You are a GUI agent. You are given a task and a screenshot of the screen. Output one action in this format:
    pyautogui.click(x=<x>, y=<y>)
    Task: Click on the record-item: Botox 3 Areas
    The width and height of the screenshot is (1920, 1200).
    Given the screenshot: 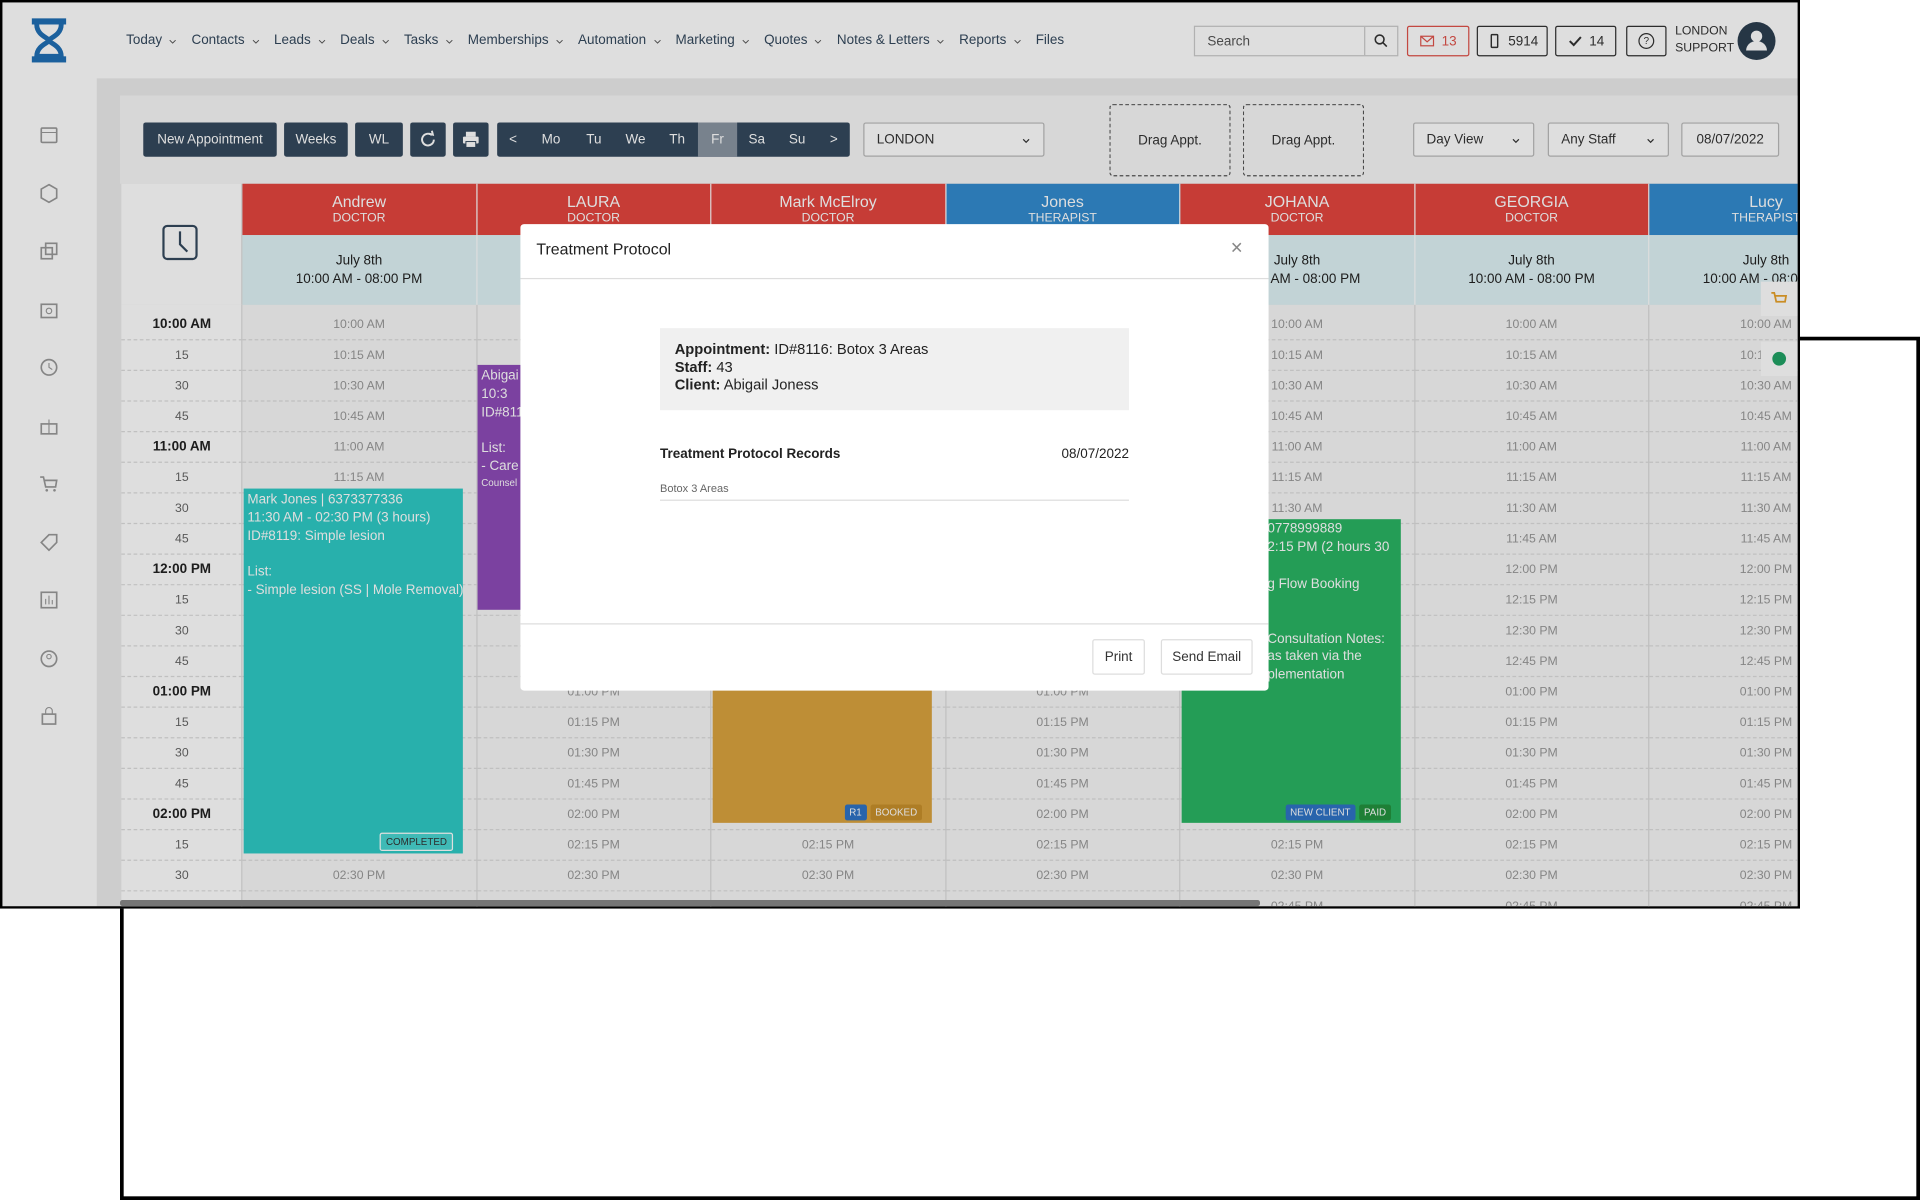 What is the action you would take?
    pyautogui.click(x=894, y=491)
    